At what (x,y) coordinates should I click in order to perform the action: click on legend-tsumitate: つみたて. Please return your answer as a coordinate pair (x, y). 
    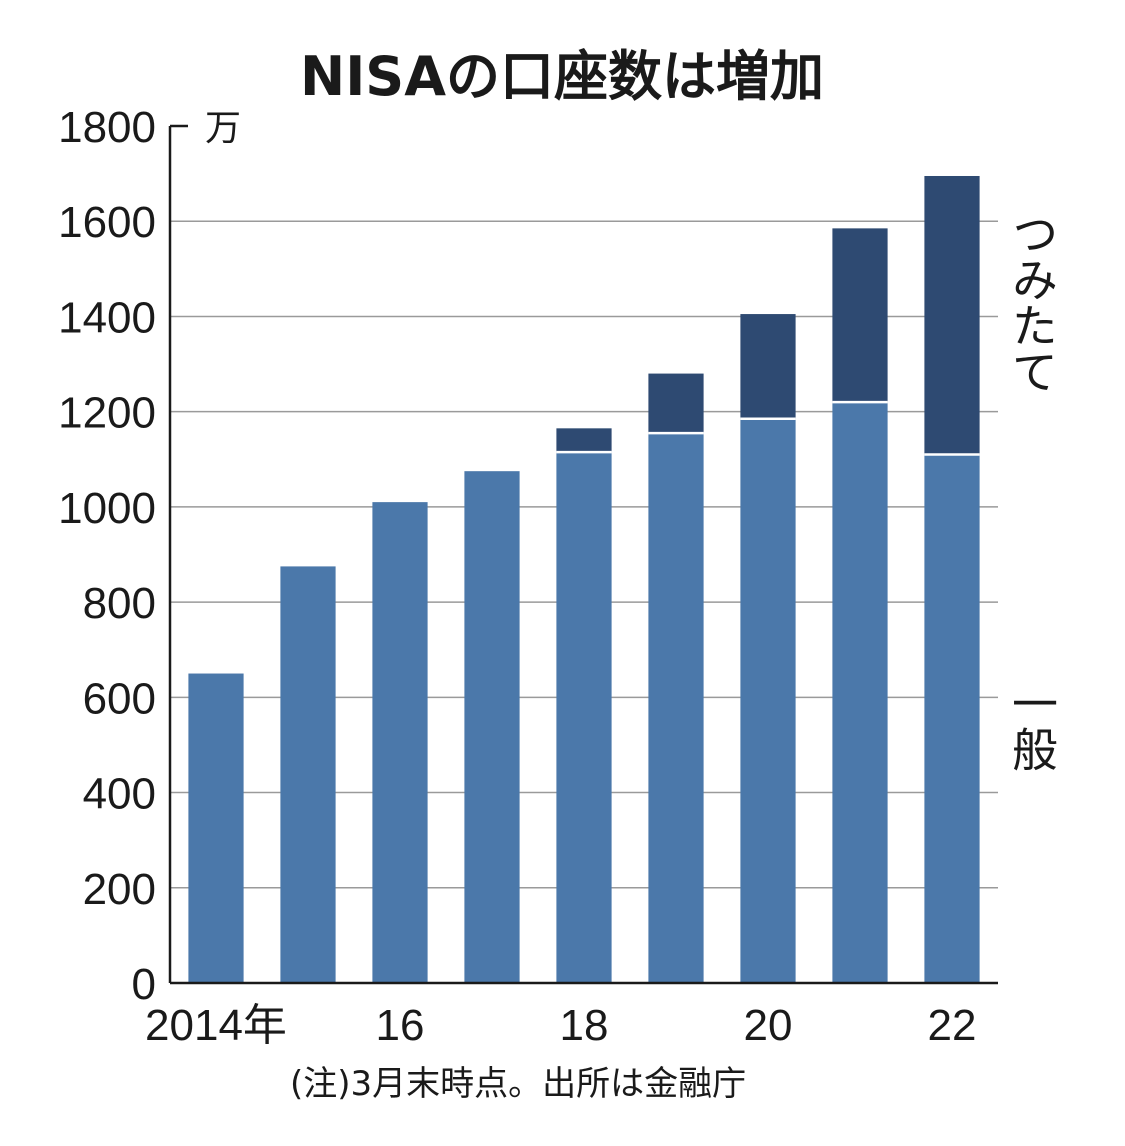
    Looking at the image, I should click on (1032, 302).